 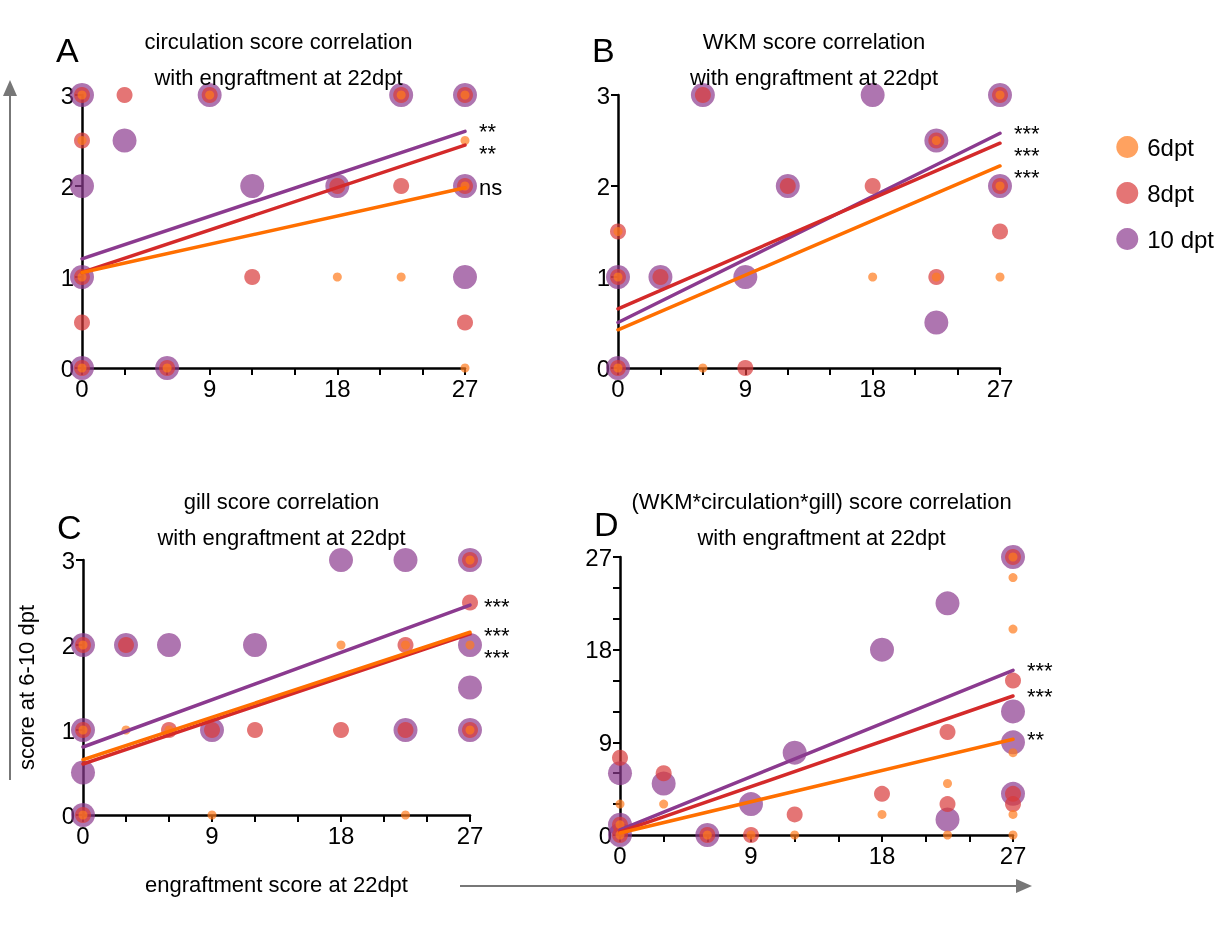 What do you see at coordinates (1171, 193) in the screenshot?
I see `legend-label: 8dpt` at bounding box center [1171, 193].